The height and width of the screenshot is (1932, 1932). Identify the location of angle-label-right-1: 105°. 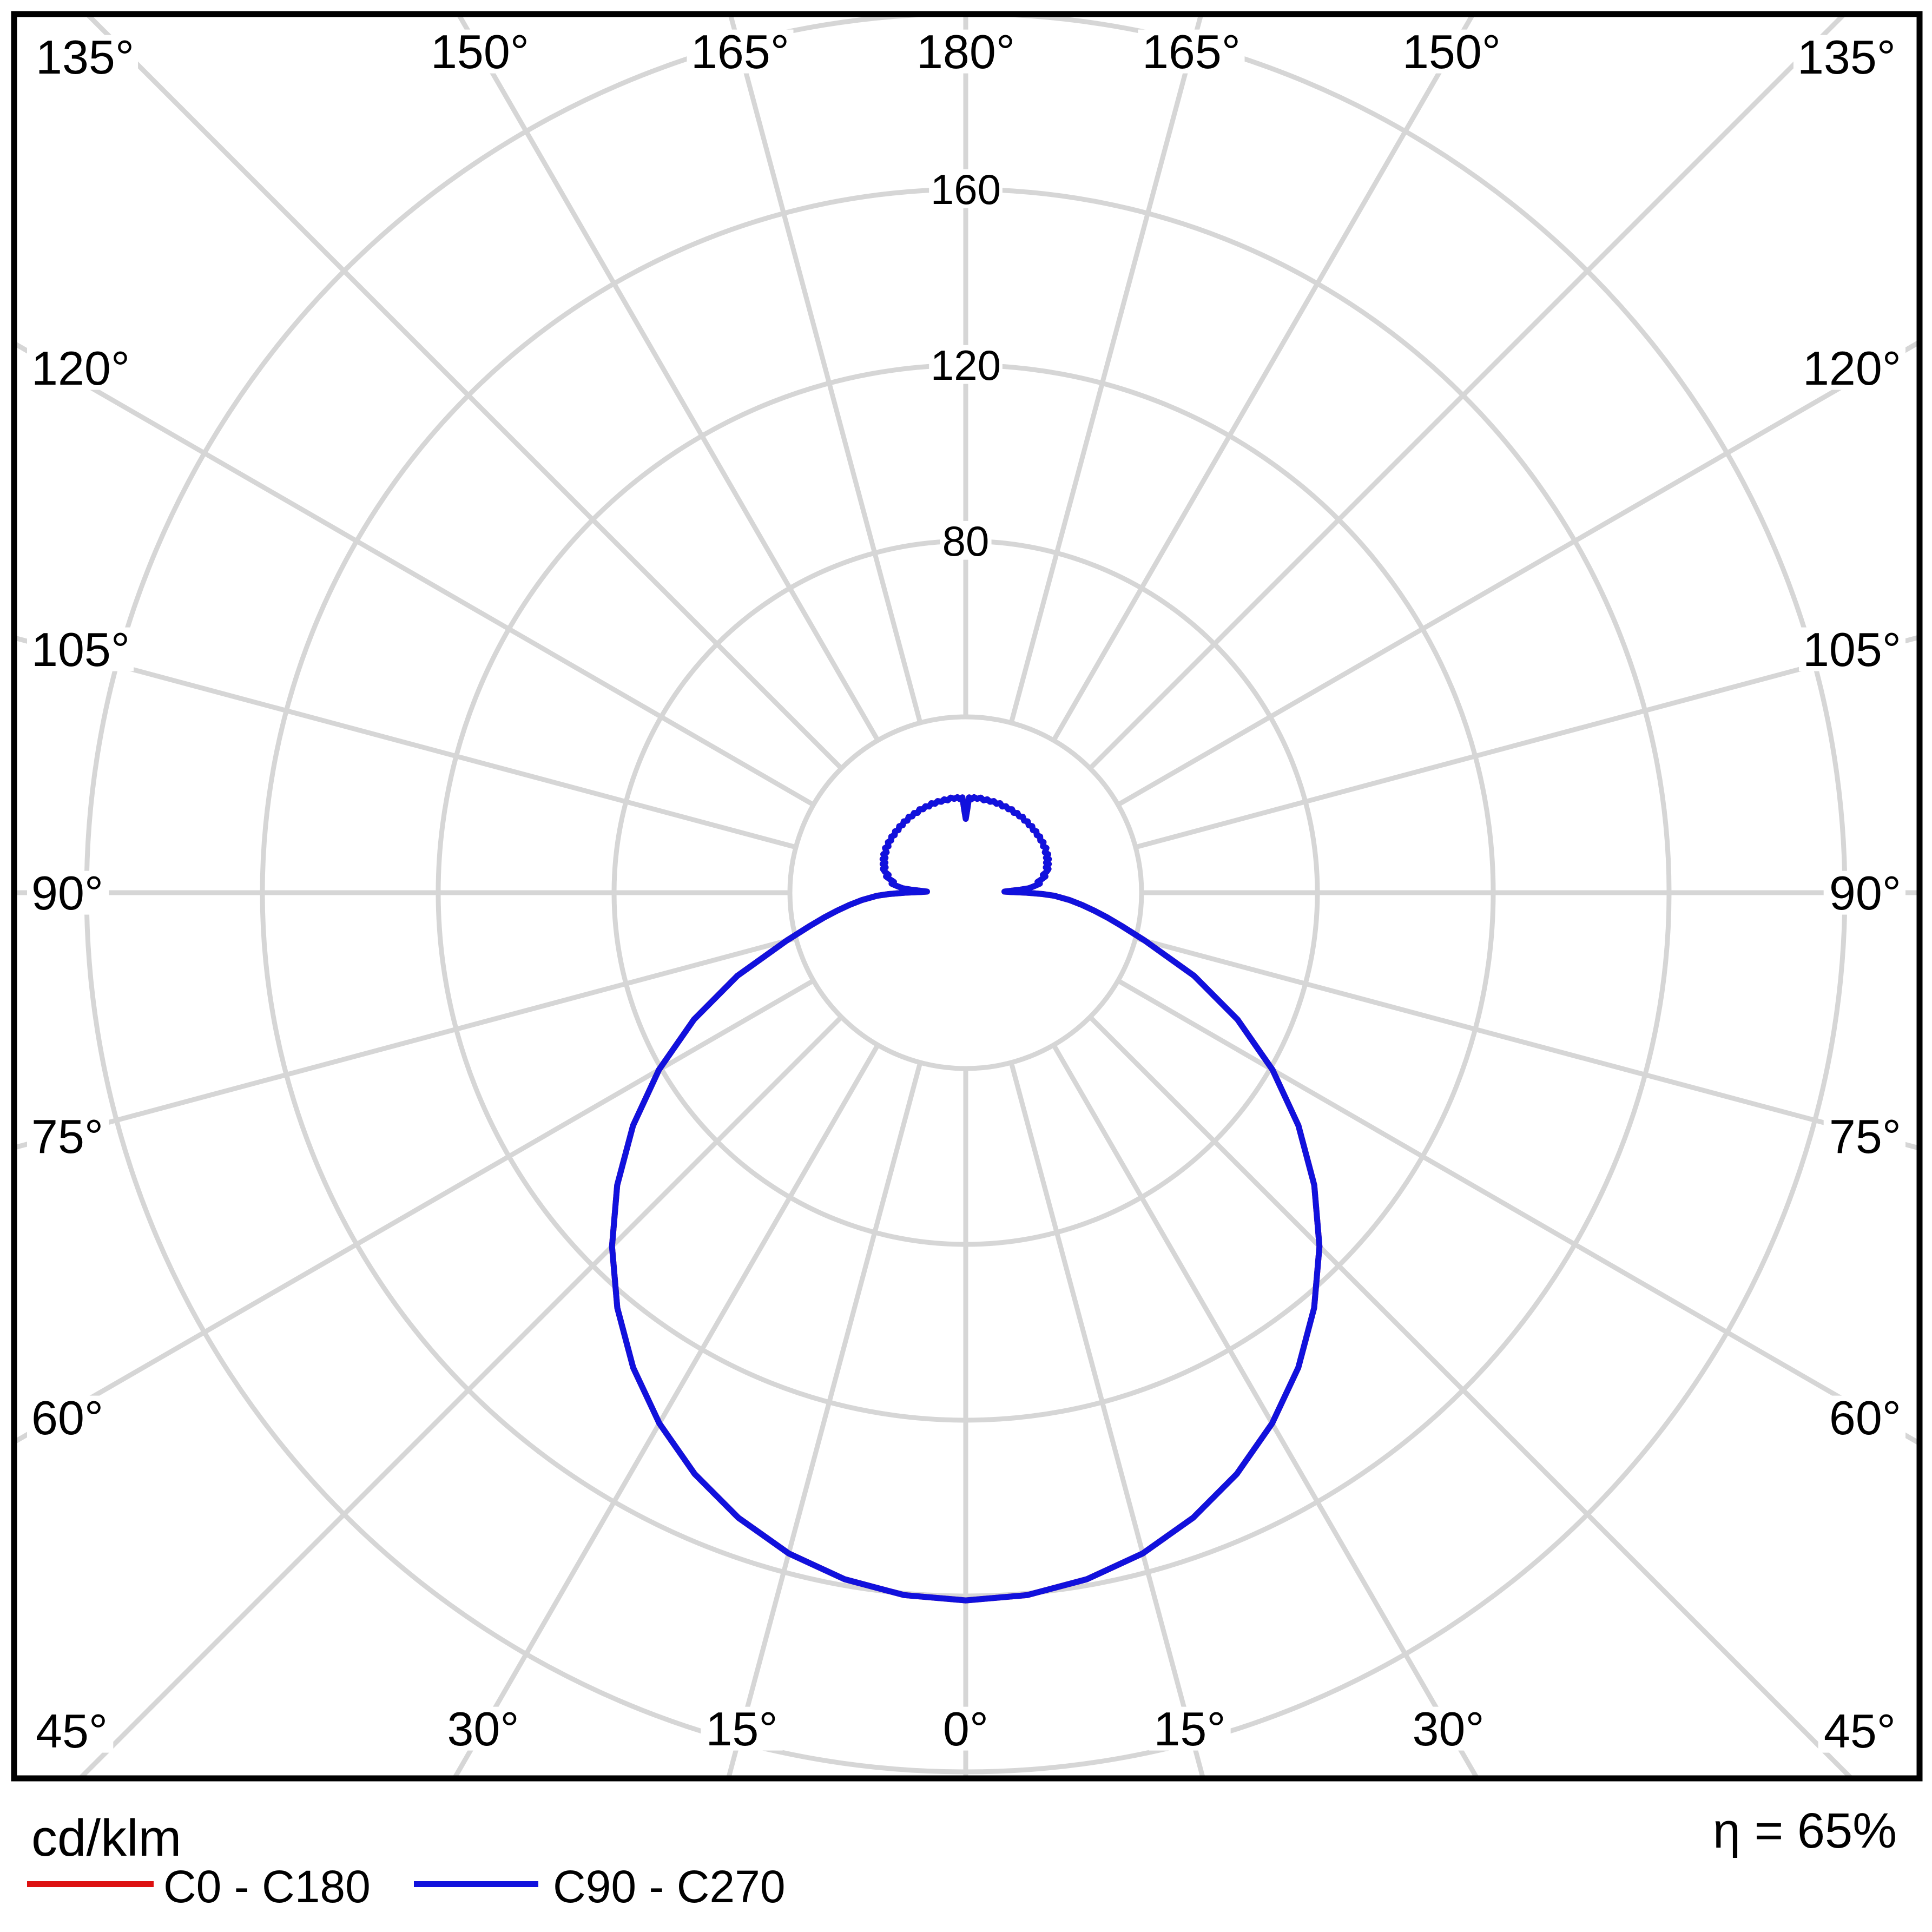
(1852, 649).